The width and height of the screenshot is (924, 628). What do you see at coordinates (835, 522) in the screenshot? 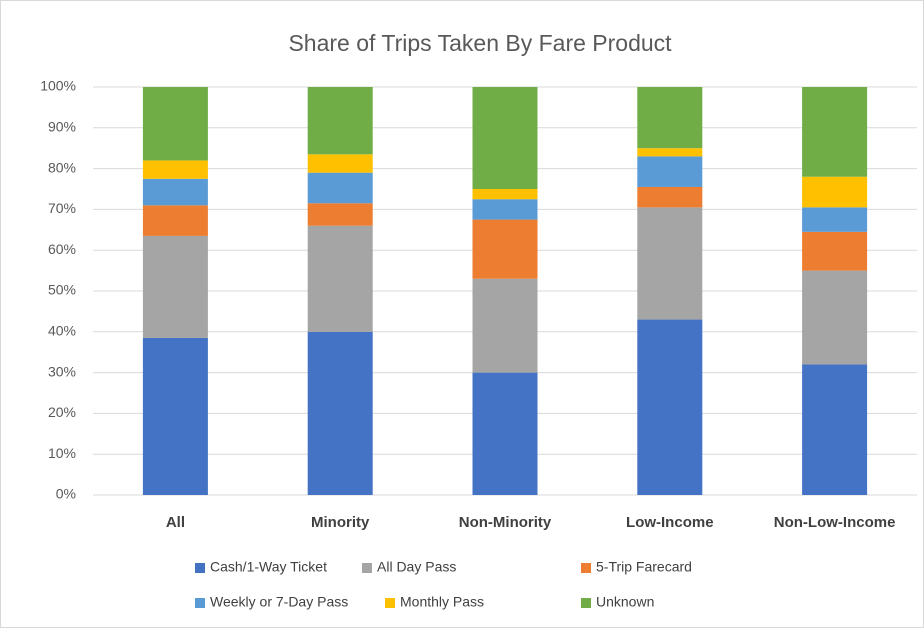
I see `x-tick-label: Non-Low-Income` at bounding box center [835, 522].